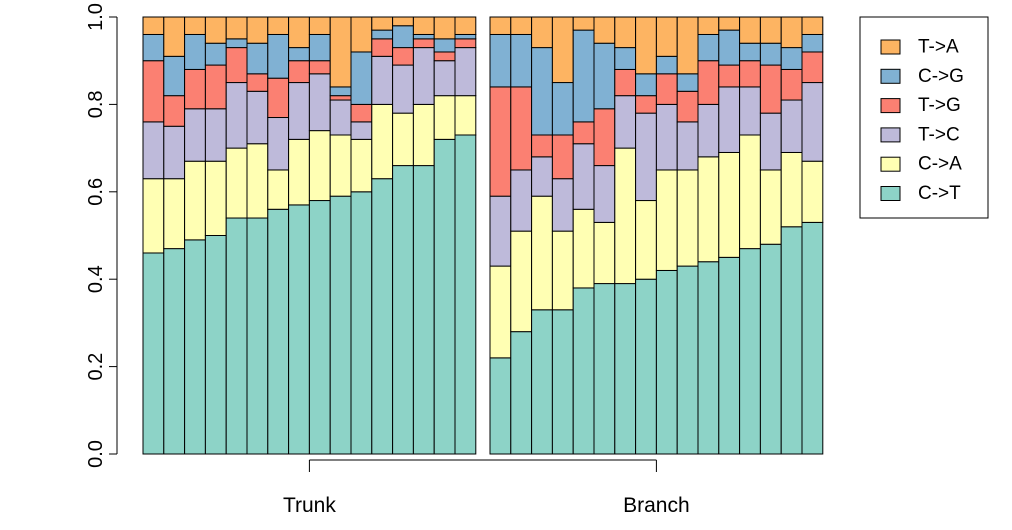  I want to click on legend-label-c-to-t: C->T, so click(939, 193).